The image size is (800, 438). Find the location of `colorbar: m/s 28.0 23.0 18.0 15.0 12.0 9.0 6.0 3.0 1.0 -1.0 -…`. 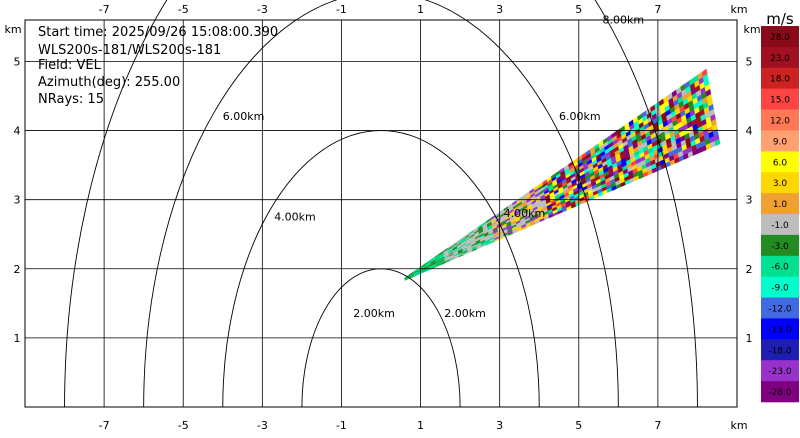

colorbar: m/s 28.0 23.0 18.0 15.0 12.0 9.0 6.0 3.0 1.0 -1.0 -… is located at coordinates (780, 206).